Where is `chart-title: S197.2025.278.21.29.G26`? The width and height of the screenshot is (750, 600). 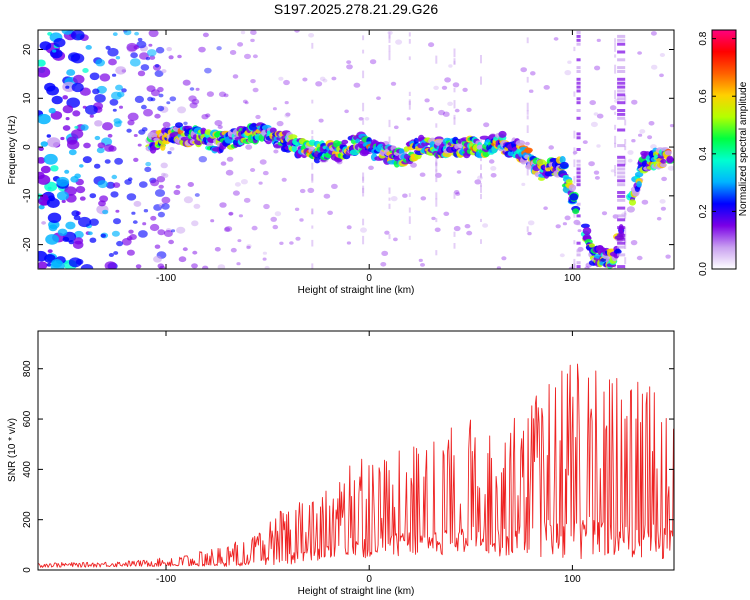 chart-title: S197.2025.278.21.29.G26 is located at coordinates (356, 9).